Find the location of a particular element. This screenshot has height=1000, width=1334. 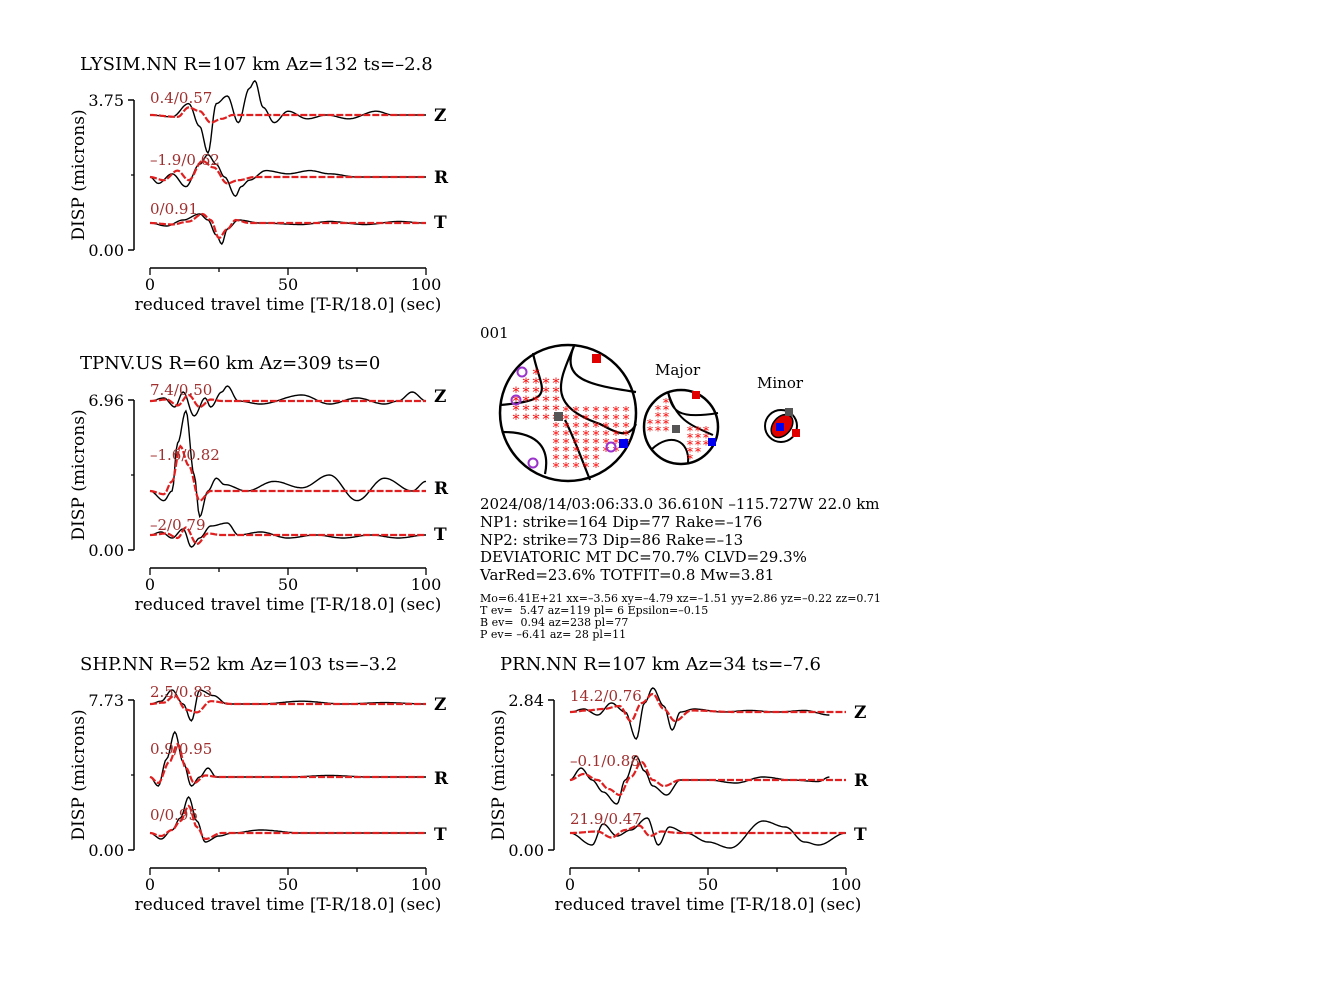

t-axis-text: T ev= 5.47 az=119 pl= 6 Epsilon=–0.15 is located at coordinates (594, 610).